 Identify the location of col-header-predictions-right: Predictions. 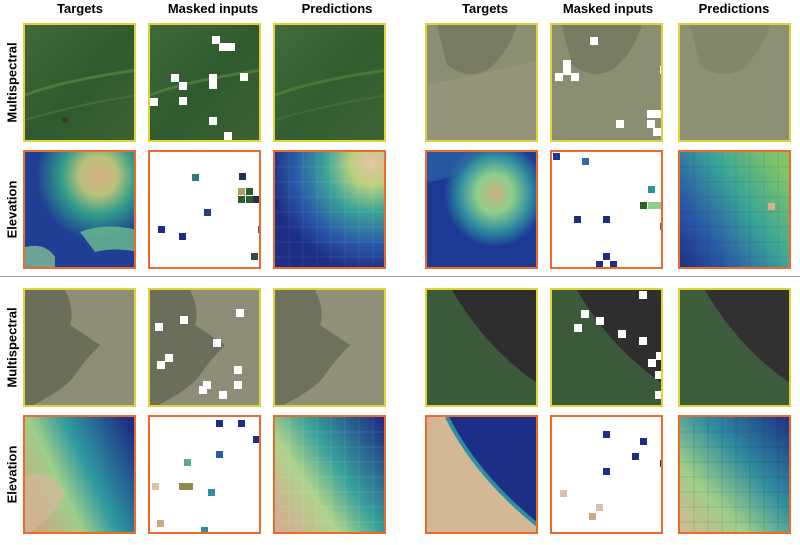
(734, 8).